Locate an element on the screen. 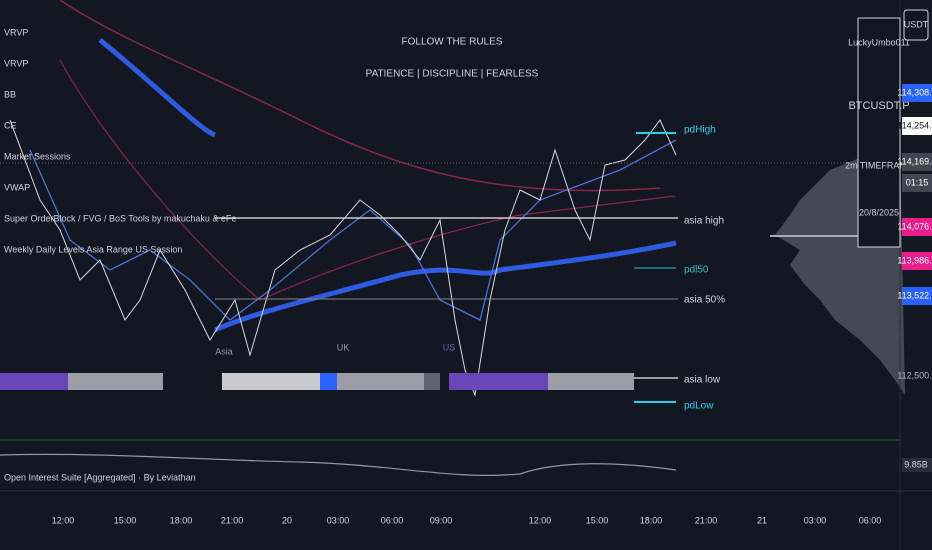 The image size is (932, 550). price-label: 112,500.0 is located at coordinates (914, 375).